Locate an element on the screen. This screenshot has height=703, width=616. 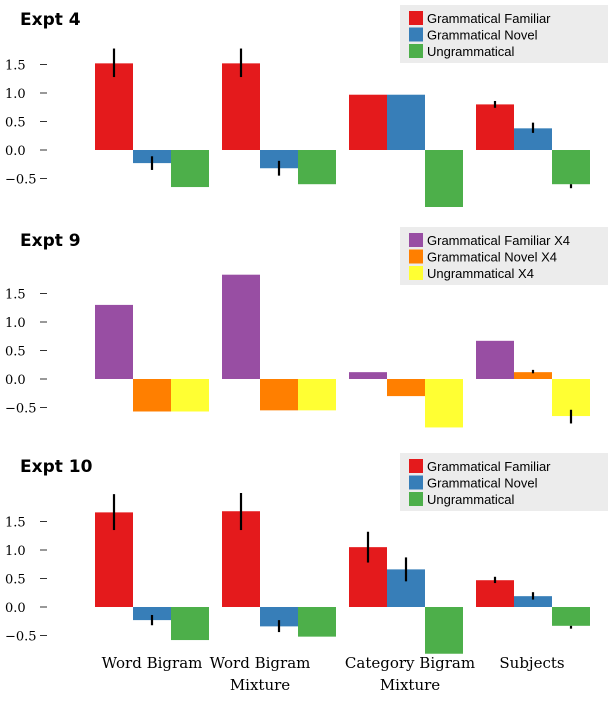
legend-label: Grammatical Novel X4 is located at coordinates (492, 257).